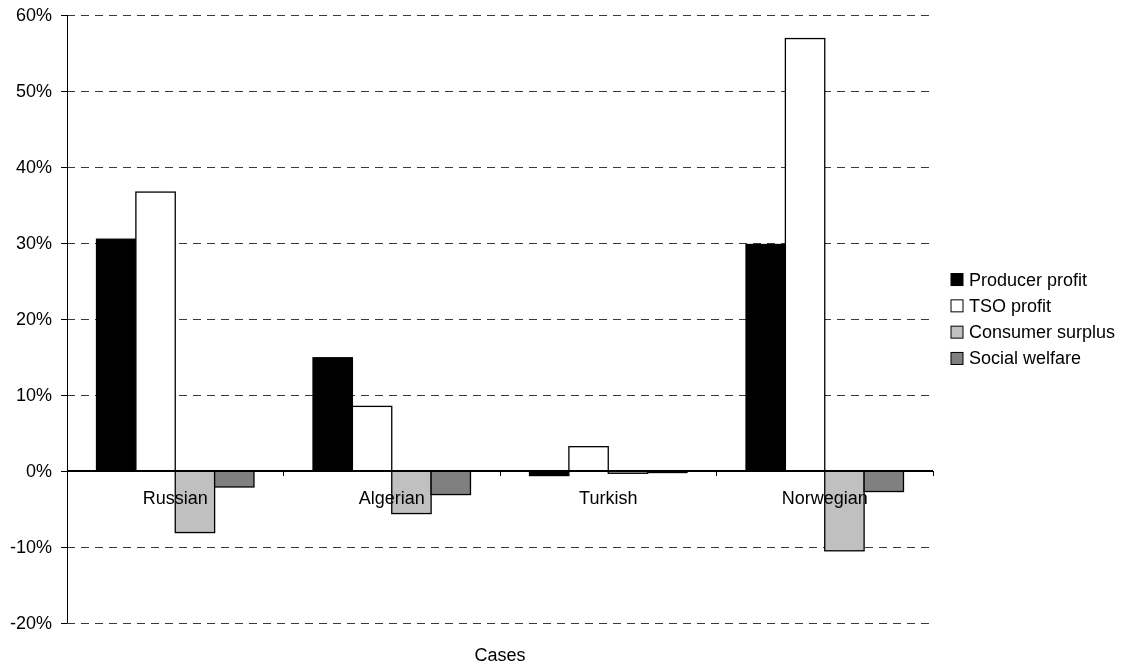 The width and height of the screenshot is (1126, 666). I want to click on y-tick-label: 10%, so click(33, 395).